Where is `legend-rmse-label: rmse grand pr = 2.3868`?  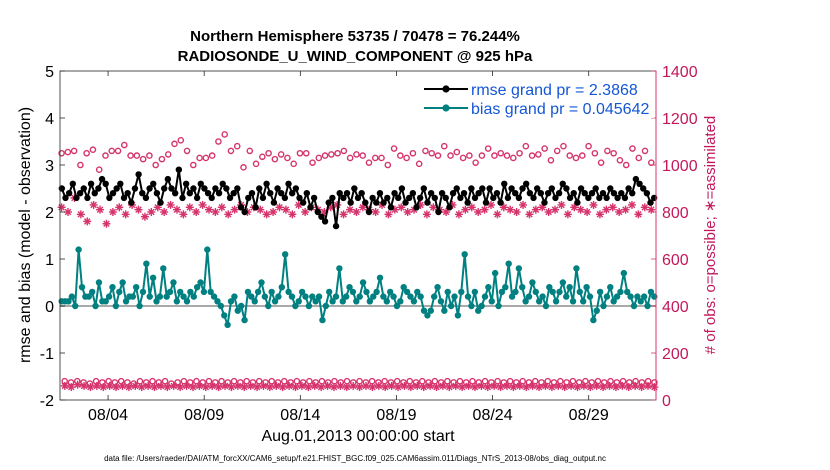 legend-rmse-label: rmse grand pr = 2.3868 is located at coordinates (554, 90).